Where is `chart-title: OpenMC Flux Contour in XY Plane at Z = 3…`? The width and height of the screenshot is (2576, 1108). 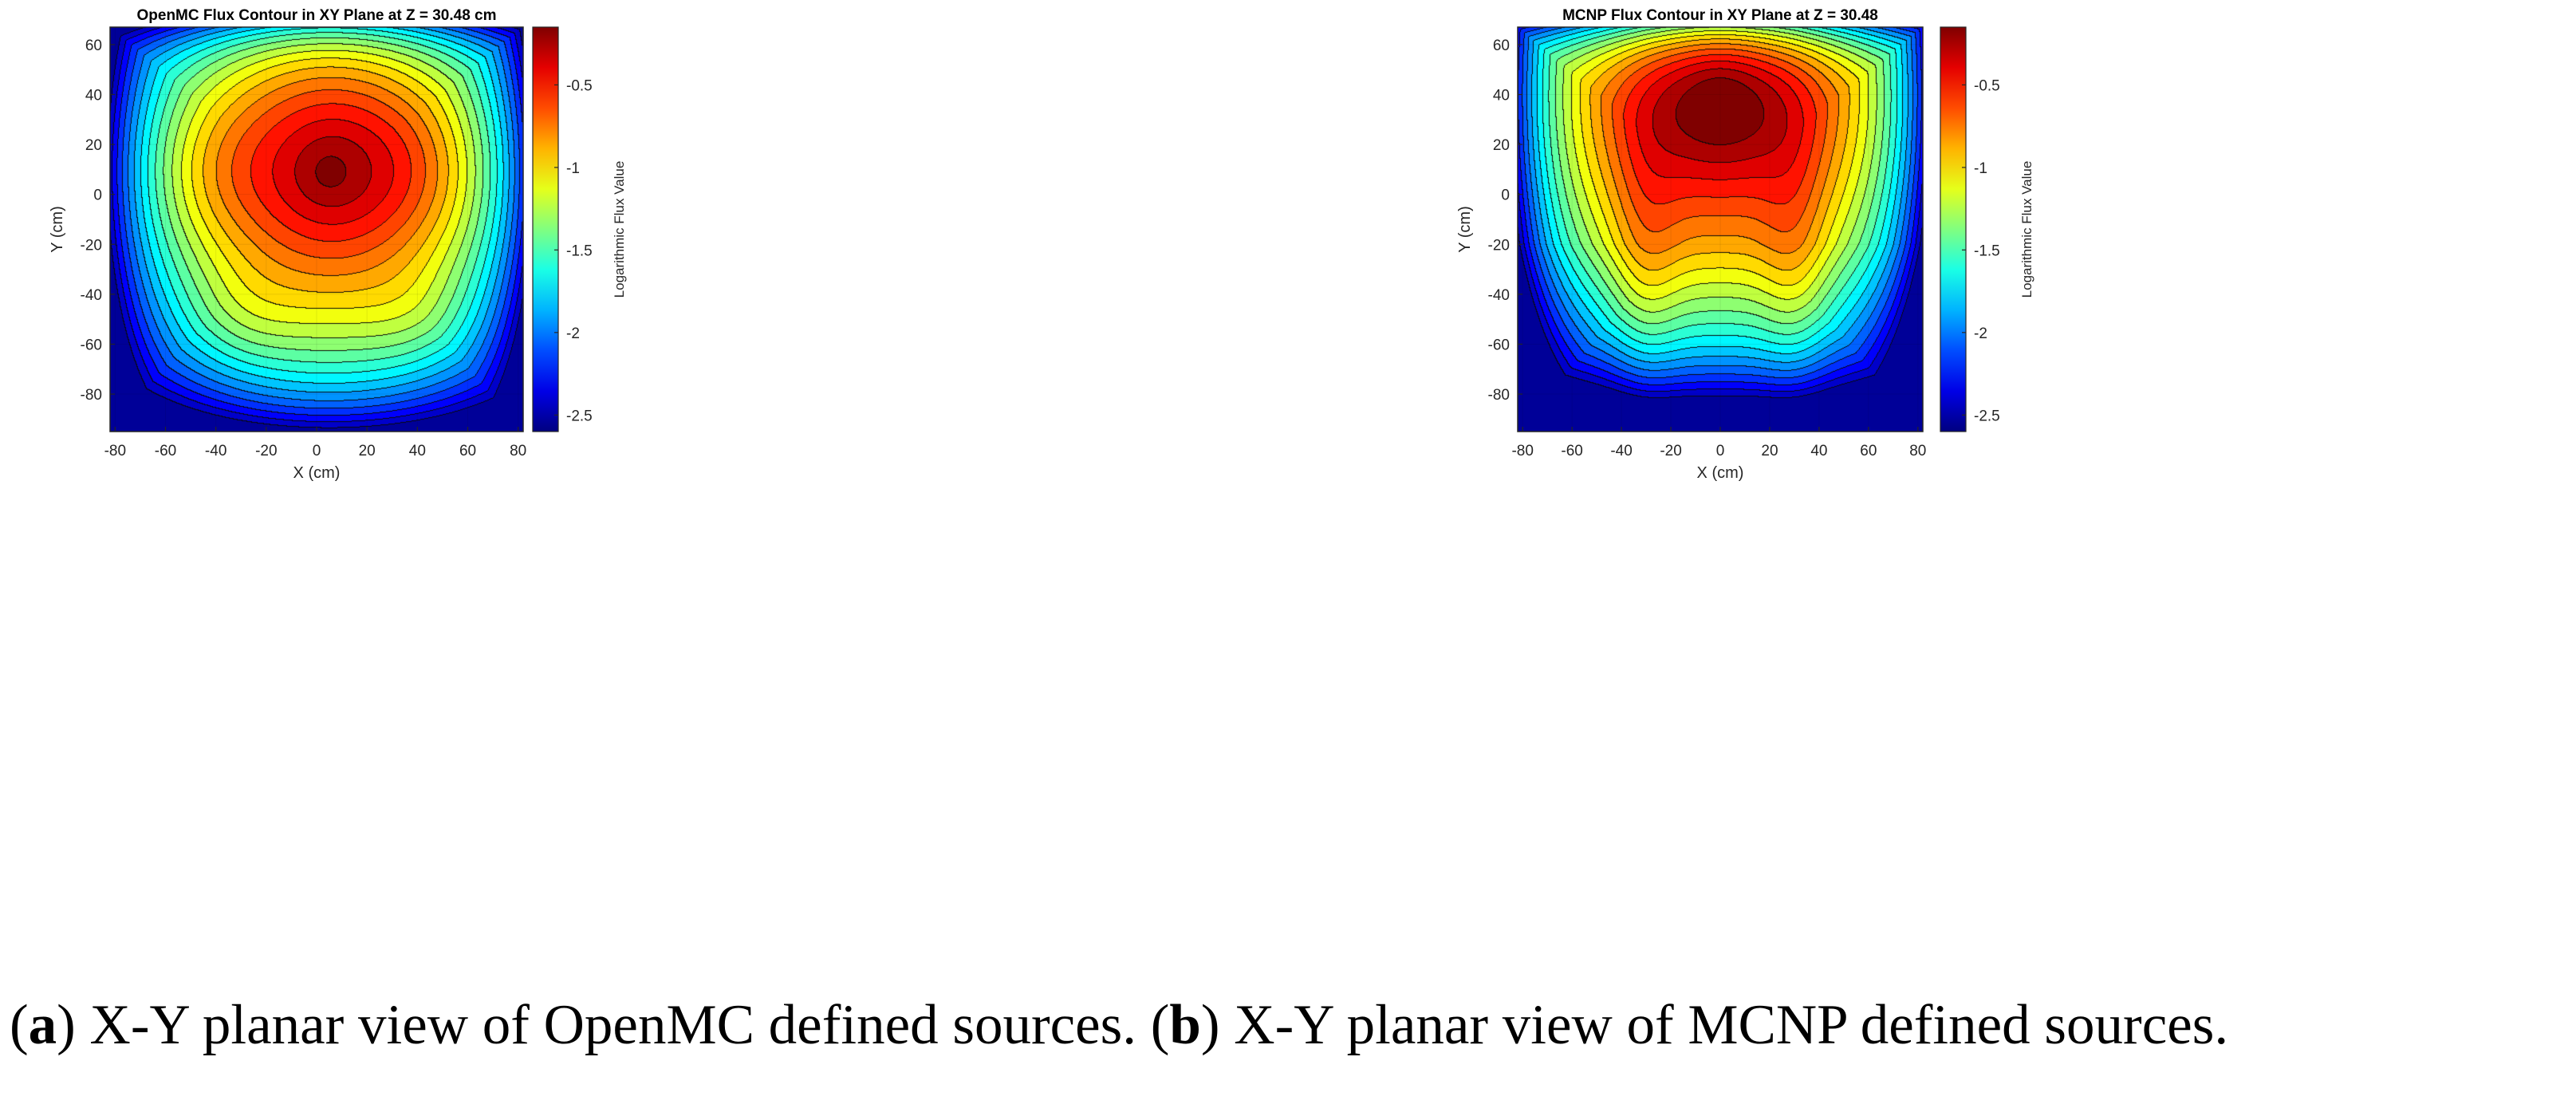 chart-title: OpenMC Flux Contour in XY Plane at Z = 3… is located at coordinates (317, 15).